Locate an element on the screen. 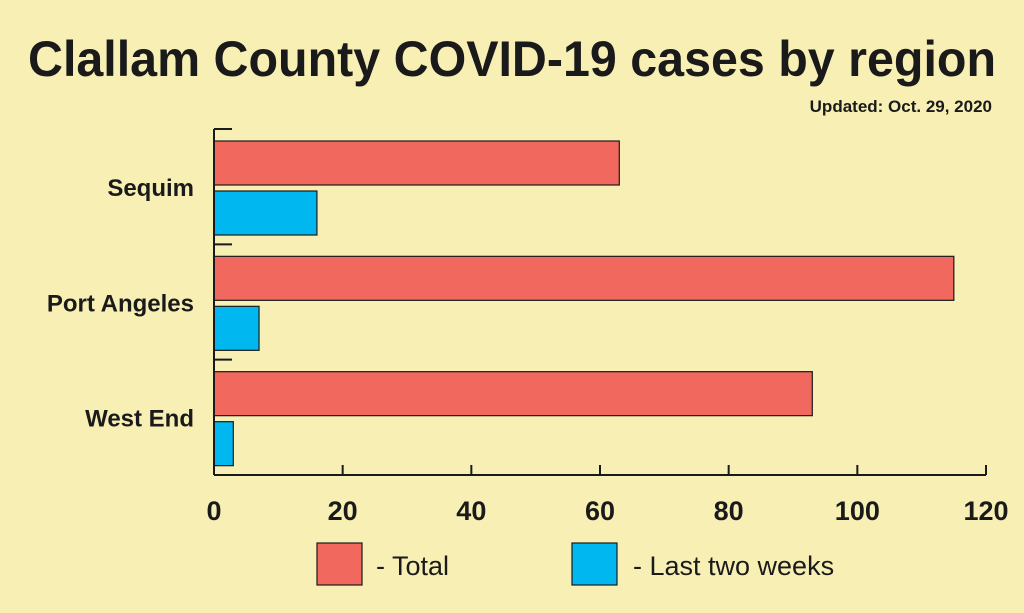 This screenshot has height=613, width=1024. bar-last-two-weeks-sequim is located at coordinates (265, 213).